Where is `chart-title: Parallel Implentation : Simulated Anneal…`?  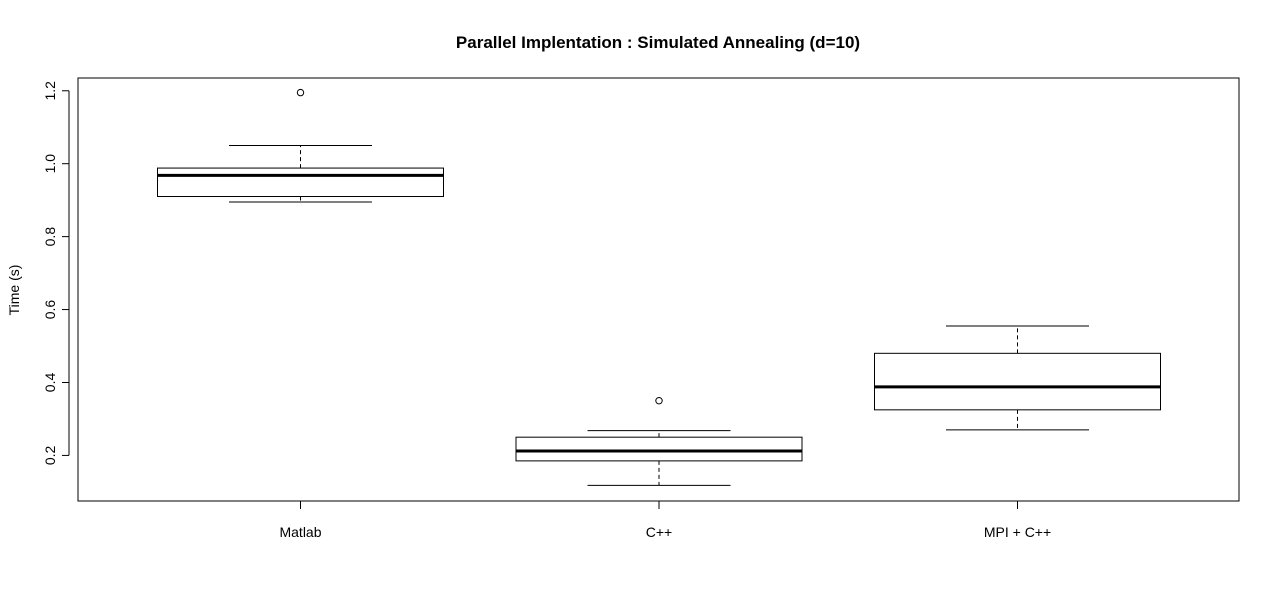
chart-title: Parallel Implentation : Simulated Anneal… is located at coordinates (658, 42).